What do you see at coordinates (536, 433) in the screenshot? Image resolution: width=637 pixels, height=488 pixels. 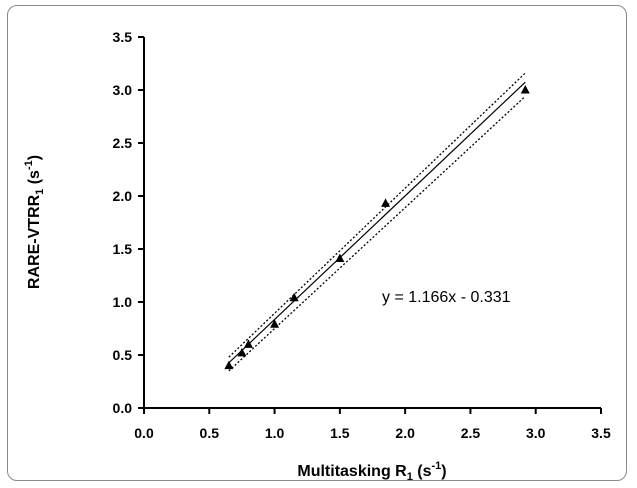 I see `x-tick-label: 3.0` at bounding box center [536, 433].